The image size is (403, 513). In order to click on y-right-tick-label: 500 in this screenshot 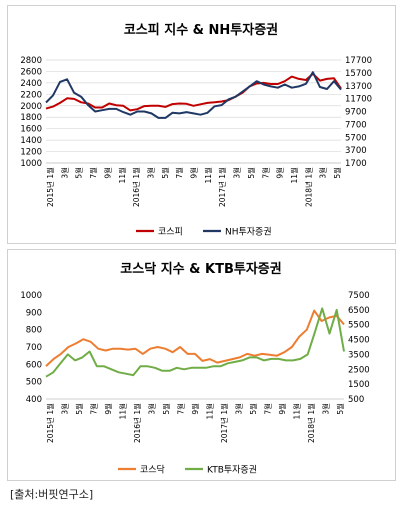, I will do `click(356, 400)`.